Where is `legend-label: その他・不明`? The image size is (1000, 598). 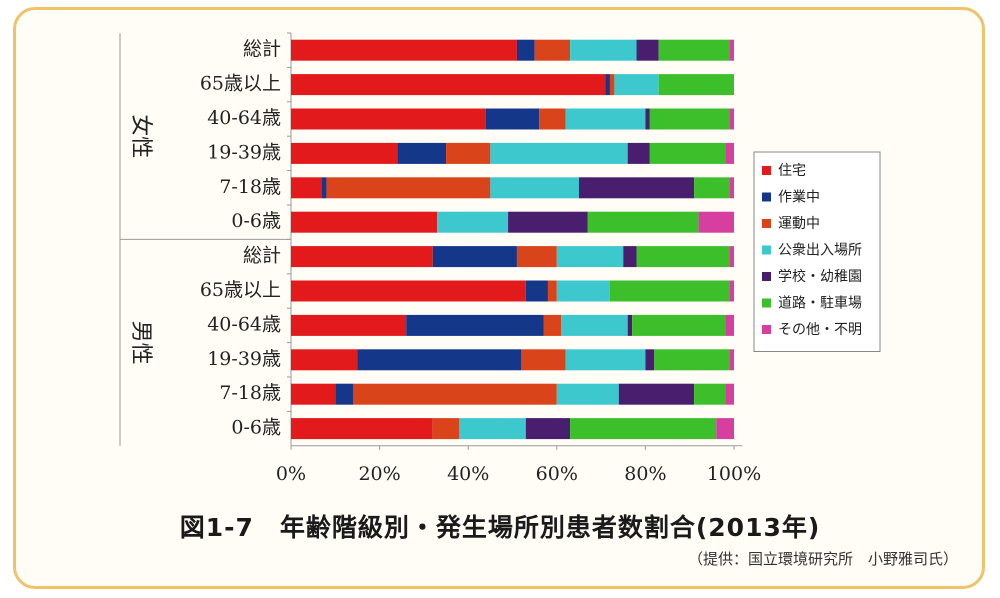
legend-label: その他・不明 is located at coordinates (820, 330).